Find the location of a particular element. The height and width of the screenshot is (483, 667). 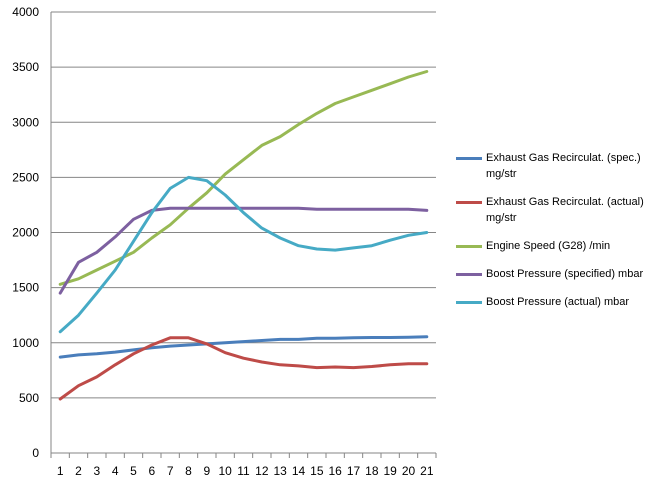

x-tick-label: 20 is located at coordinates (409, 471).